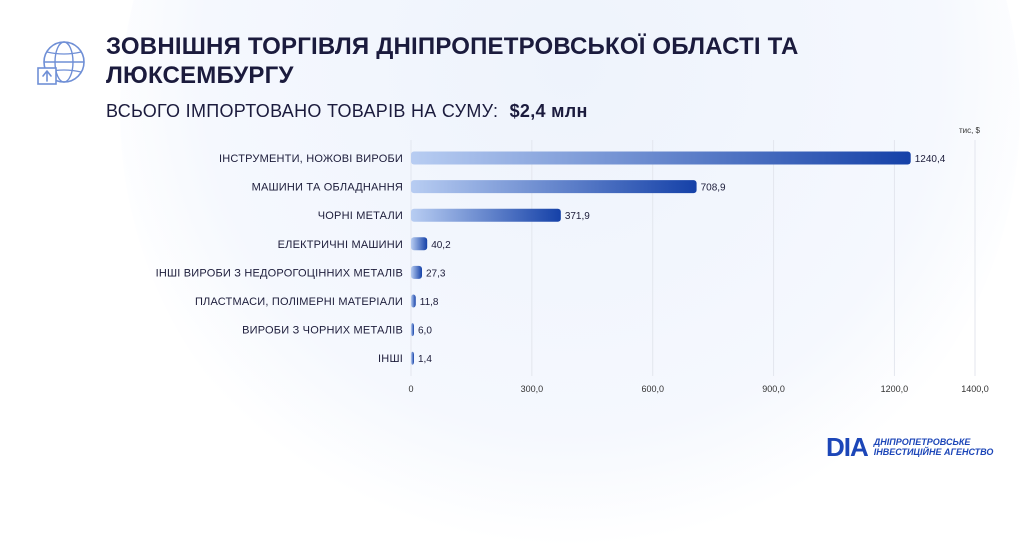  What do you see at coordinates (933, 452) in the screenshot?
I see `logo-line-2: ІНВЕСТИЦІЙНЕ АГЕНСТВО` at bounding box center [933, 452].